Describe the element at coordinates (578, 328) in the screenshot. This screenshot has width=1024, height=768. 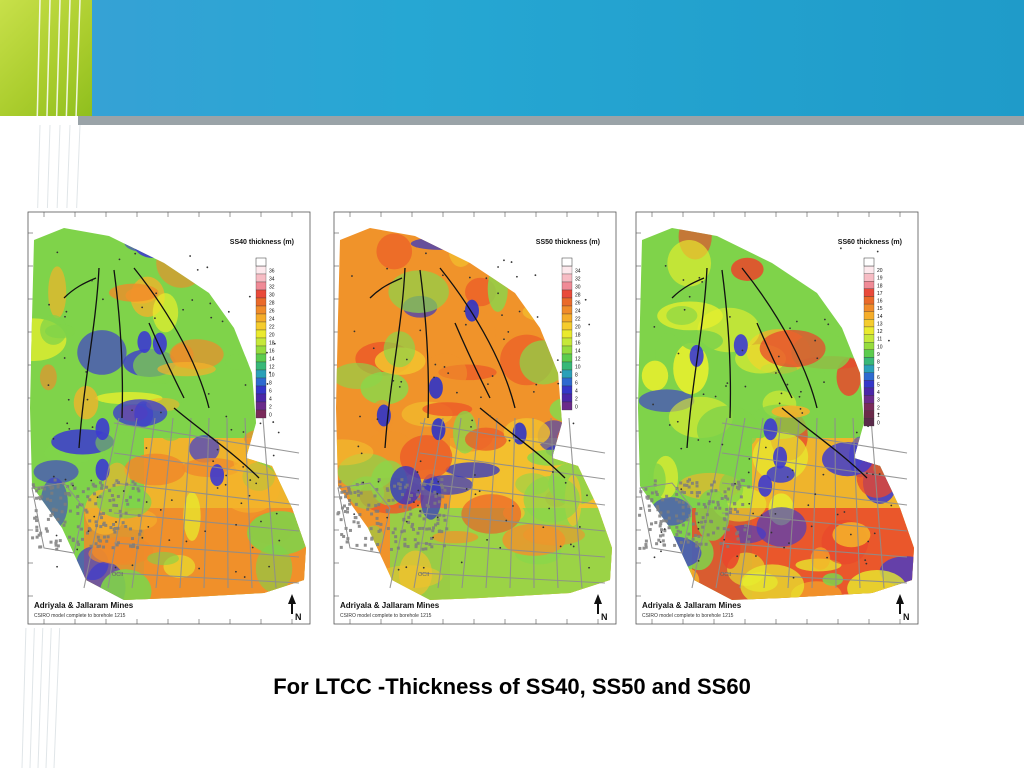
I see `legend-label: 20` at that location.